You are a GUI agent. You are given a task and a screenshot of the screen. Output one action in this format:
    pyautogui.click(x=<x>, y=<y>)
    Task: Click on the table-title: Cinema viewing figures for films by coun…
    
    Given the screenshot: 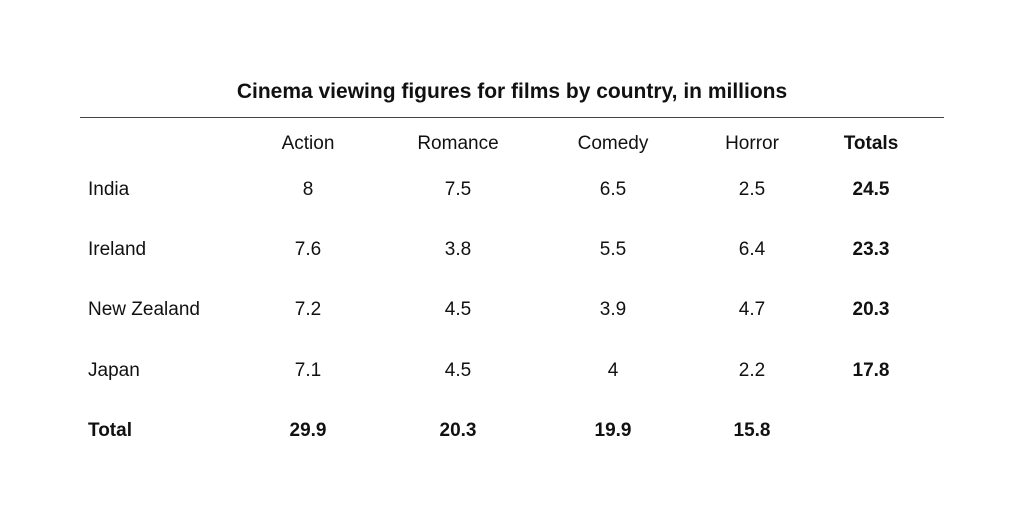 What is the action you would take?
    pyautogui.click(x=512, y=91)
    